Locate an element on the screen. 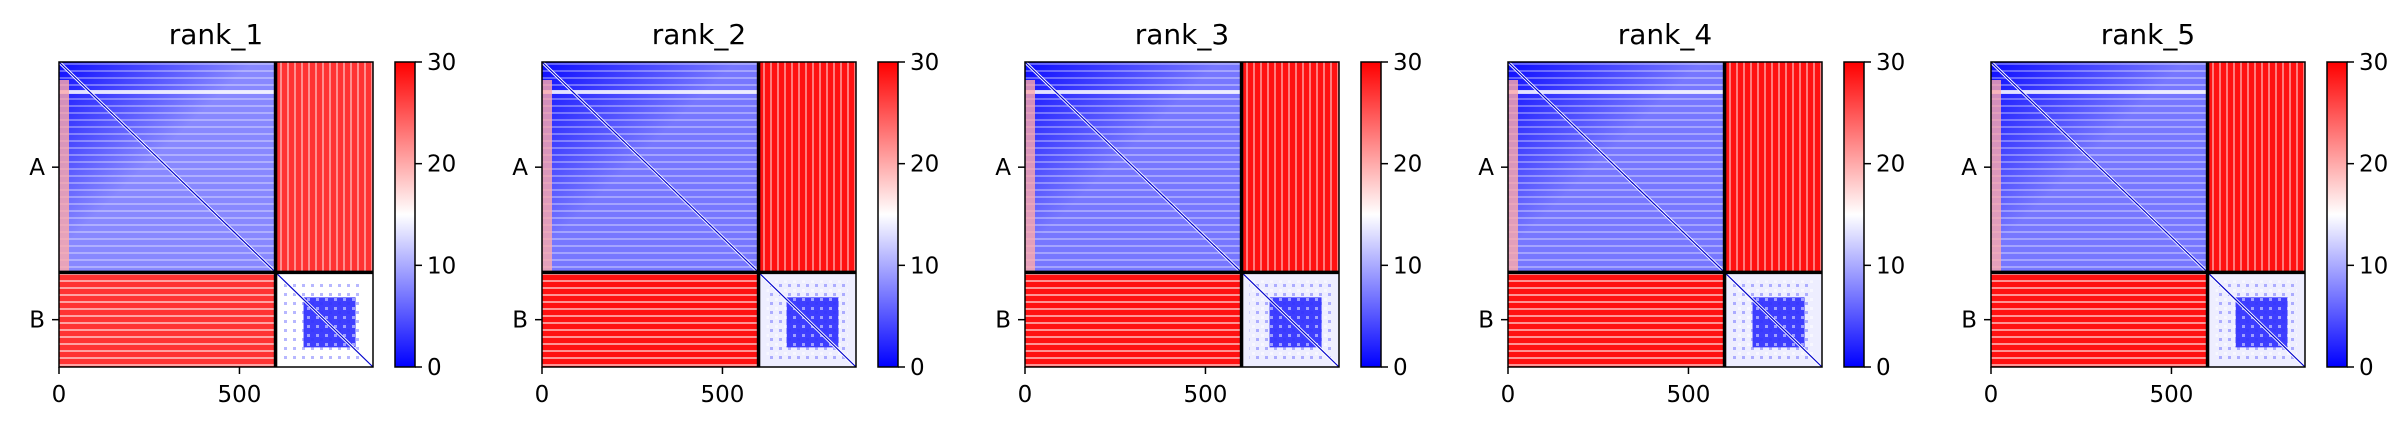 Image resolution: width=2401 pixels, height=438 pixels. panel-title: rank_1 is located at coordinates (216, 34).